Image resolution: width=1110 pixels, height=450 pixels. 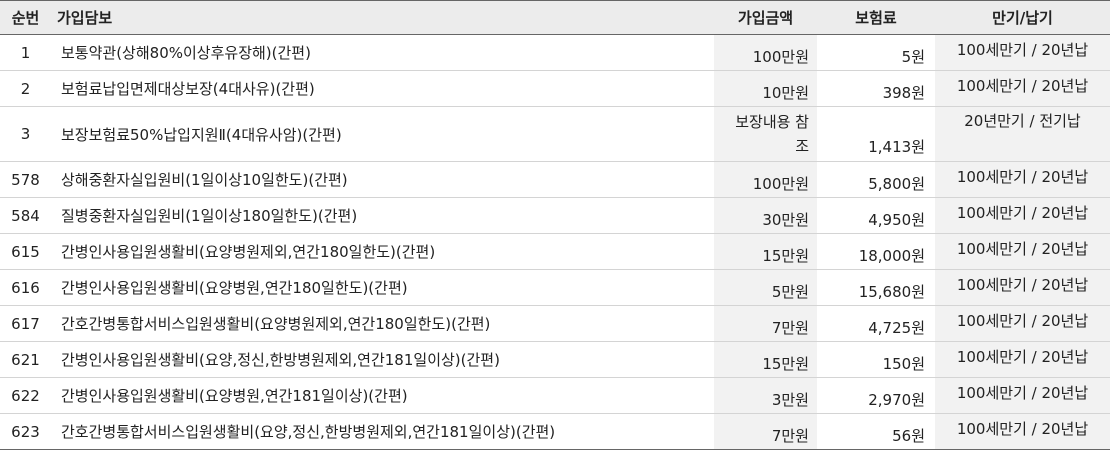 I want to click on row-name: 간병인사용입원생활비(요양병원제외,연간180일한도)(간편), so click(x=382, y=251).